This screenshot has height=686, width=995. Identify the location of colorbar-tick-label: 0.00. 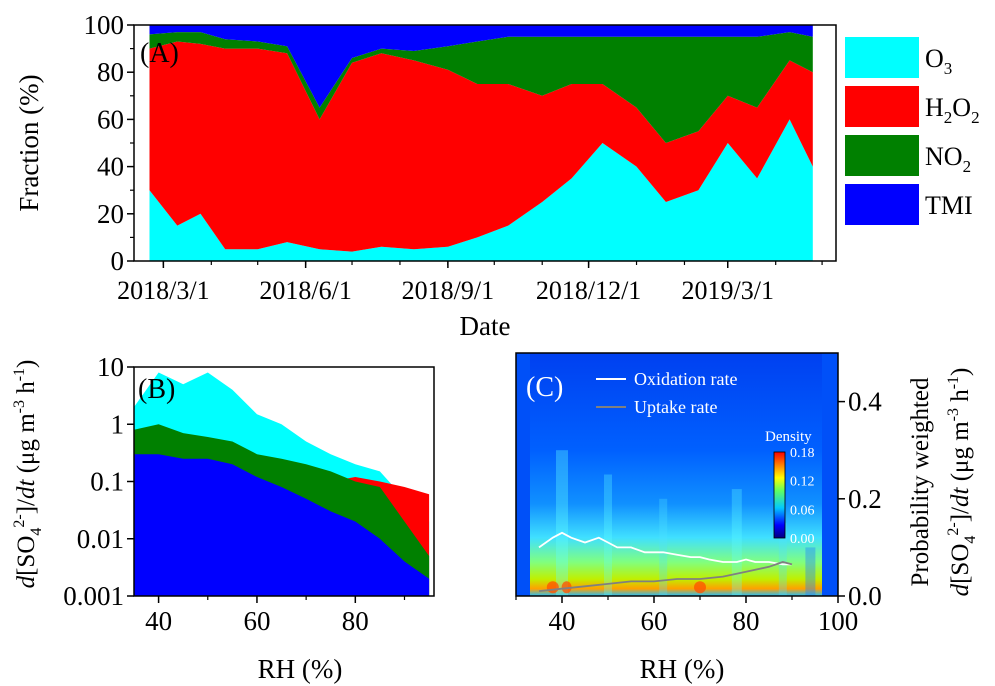
(802, 539).